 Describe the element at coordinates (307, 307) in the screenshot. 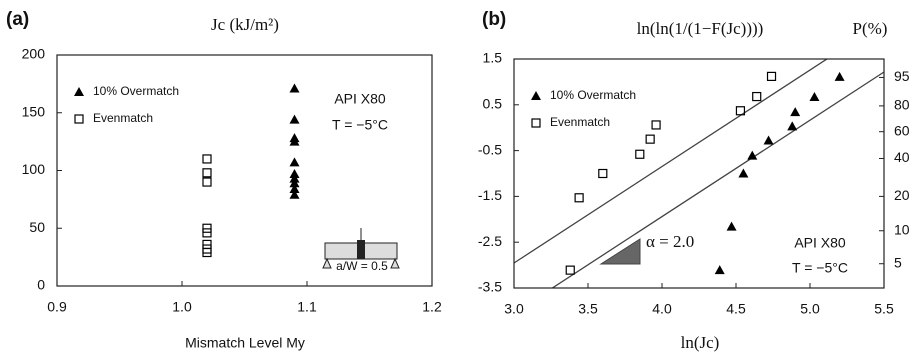

I see `x-tick-label: 1.1` at that location.